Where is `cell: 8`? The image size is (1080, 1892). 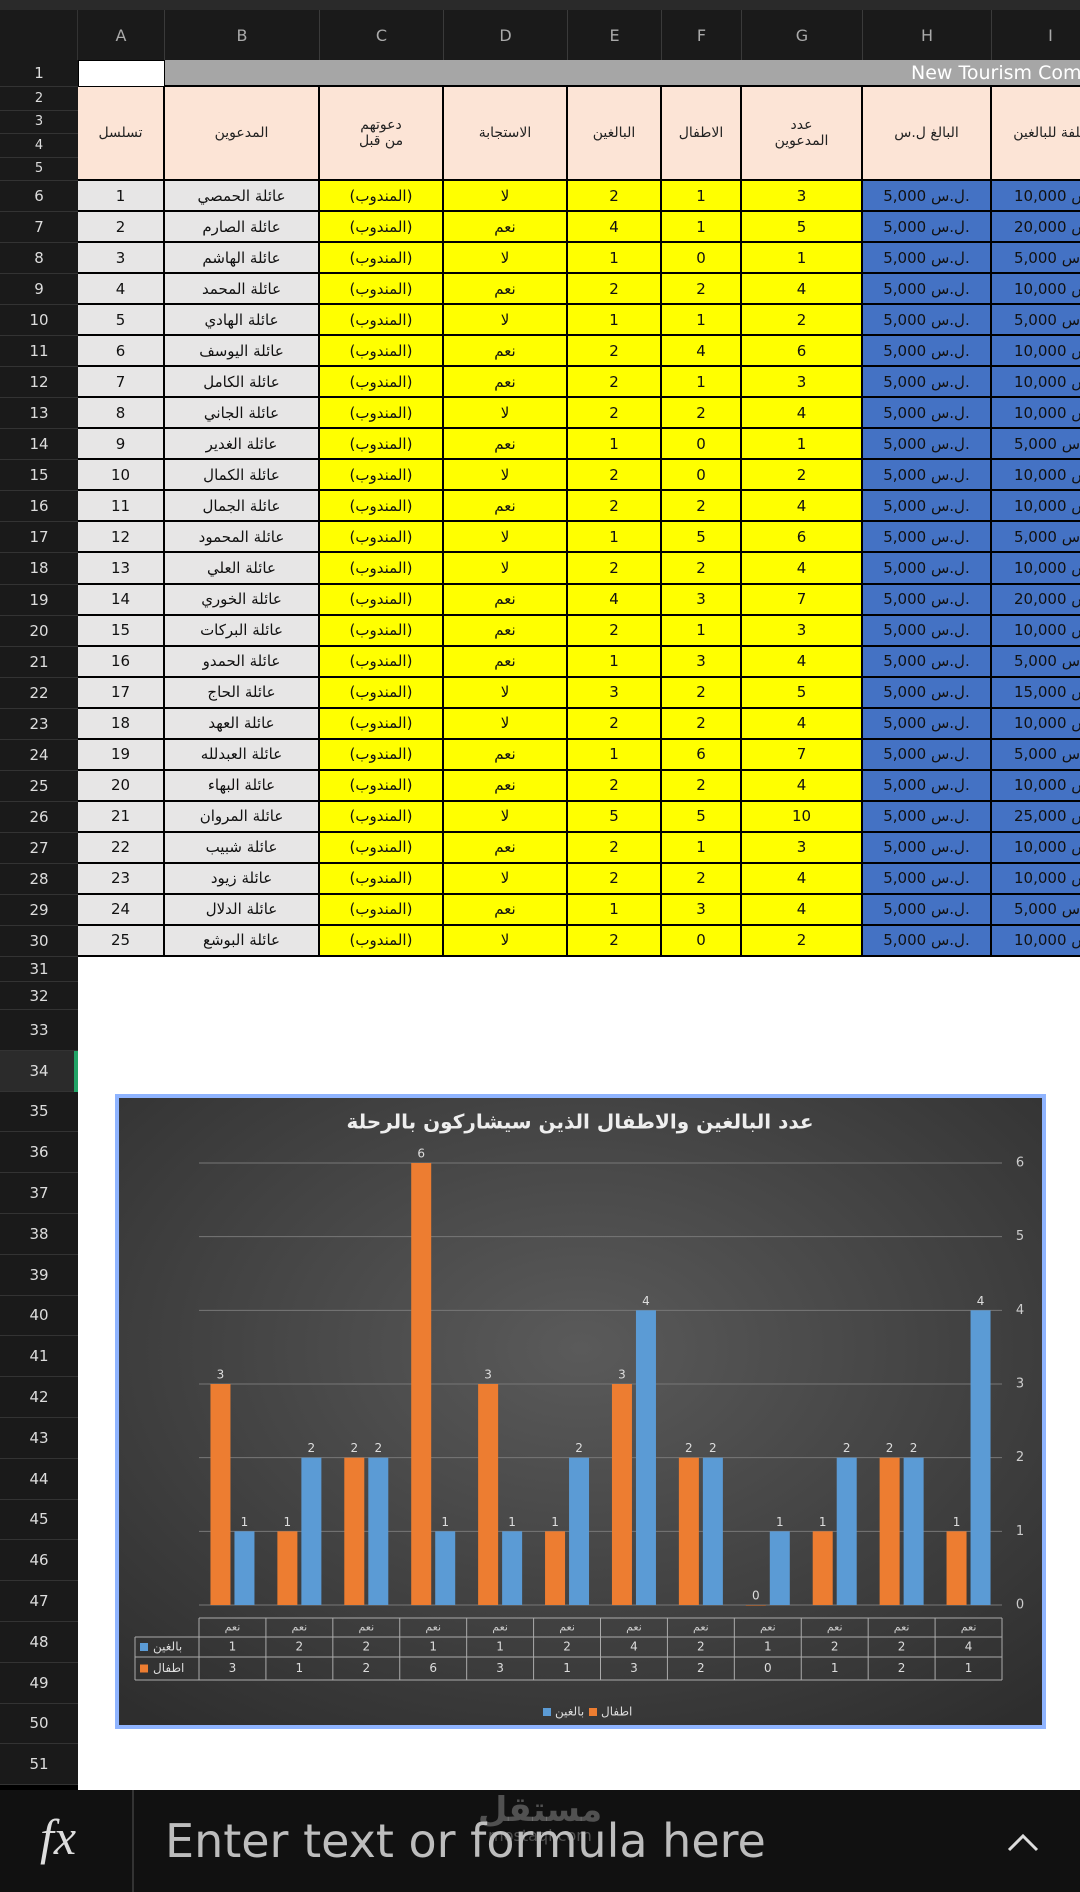 cell: 8 is located at coordinates (121, 414).